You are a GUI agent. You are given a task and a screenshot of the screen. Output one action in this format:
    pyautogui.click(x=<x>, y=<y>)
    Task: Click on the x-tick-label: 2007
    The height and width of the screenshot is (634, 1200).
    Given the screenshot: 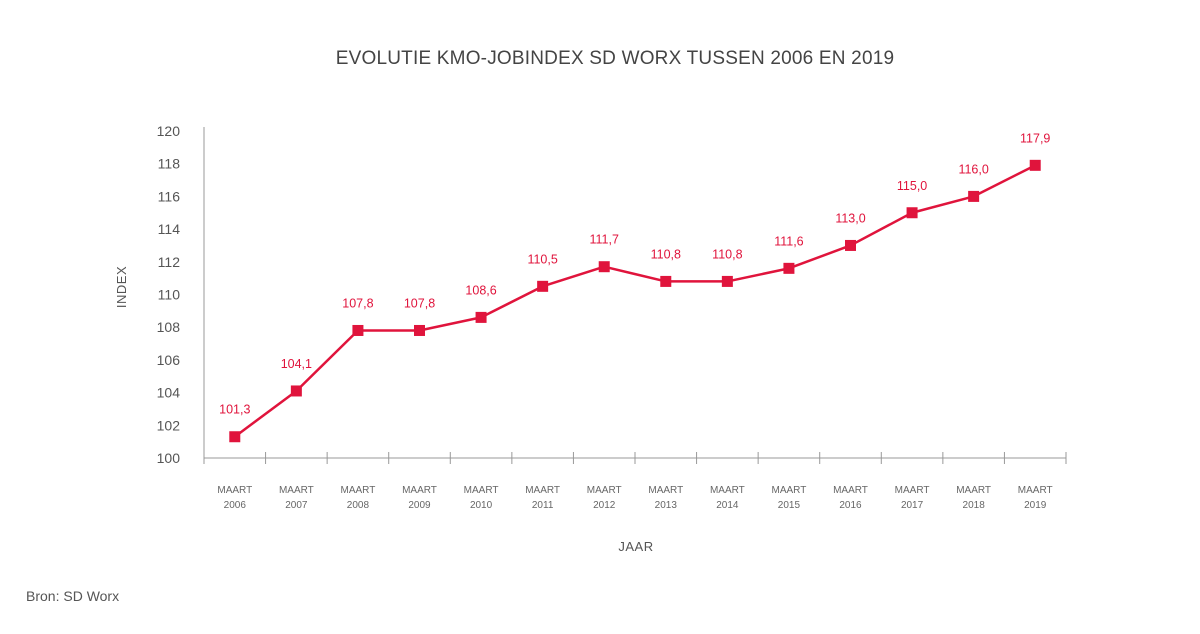 What is the action you would take?
    pyautogui.click(x=296, y=505)
    